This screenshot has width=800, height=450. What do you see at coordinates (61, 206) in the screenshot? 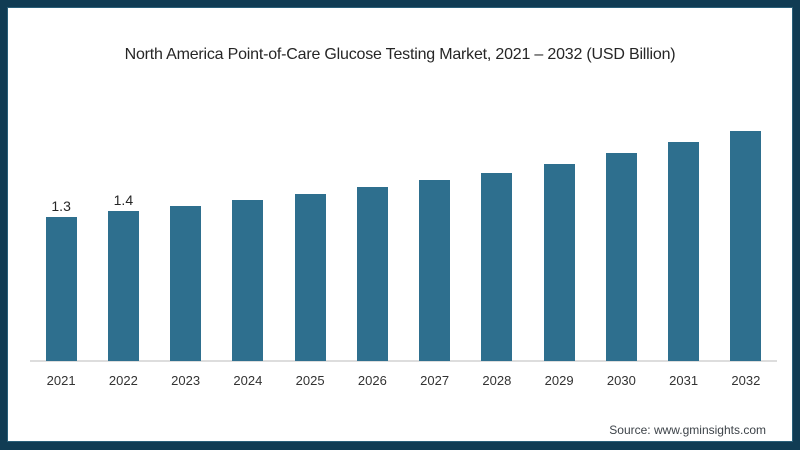
I see `bar-value-label-2021: 1.3` at bounding box center [61, 206].